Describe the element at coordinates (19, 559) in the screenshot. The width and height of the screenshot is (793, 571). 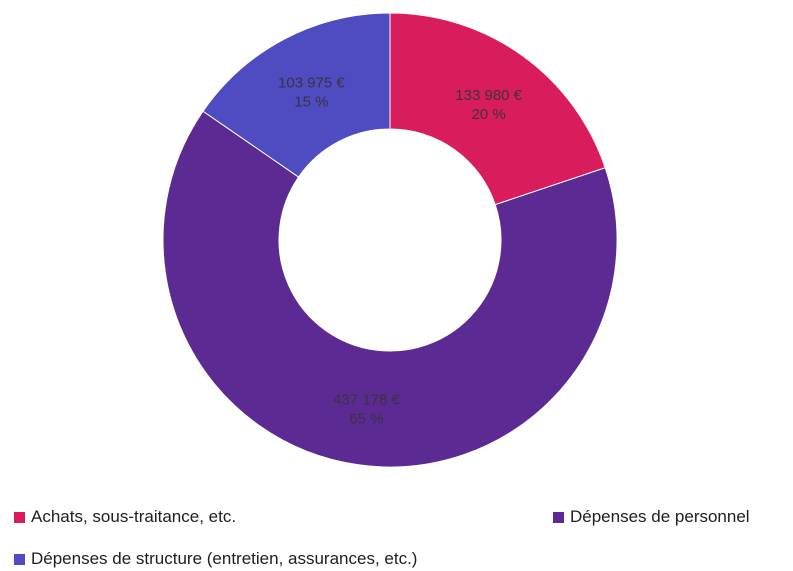
I see `legend-swatch-structure` at that location.